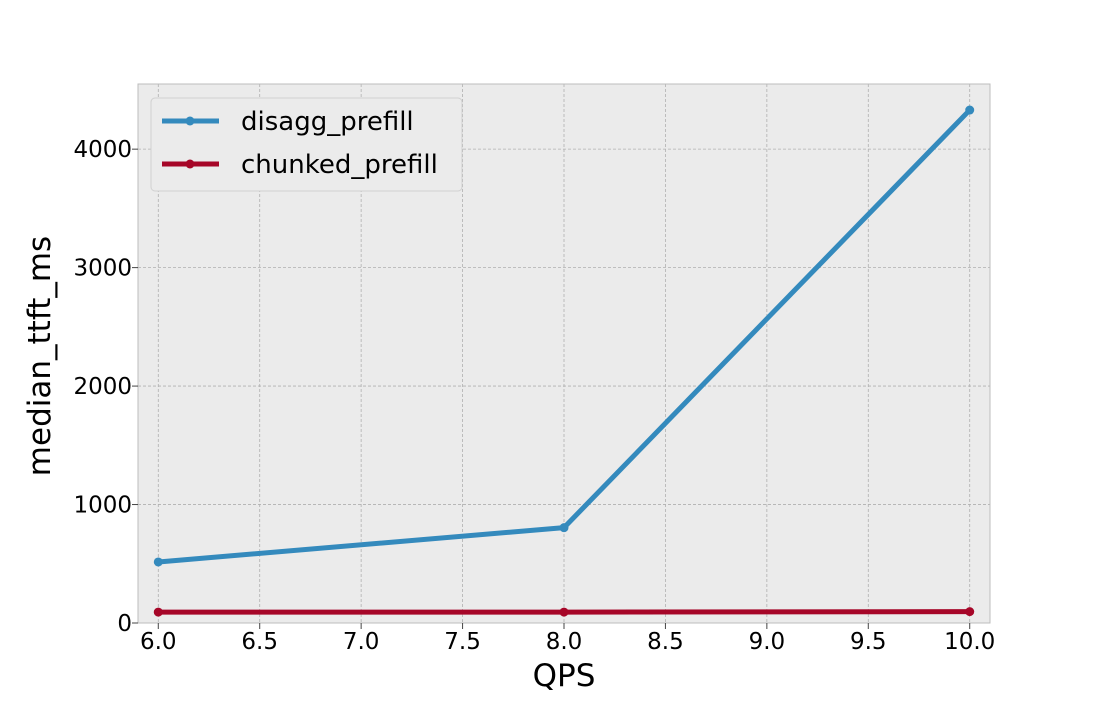  I want to click on y-tick-label: 1000, so click(102, 506).